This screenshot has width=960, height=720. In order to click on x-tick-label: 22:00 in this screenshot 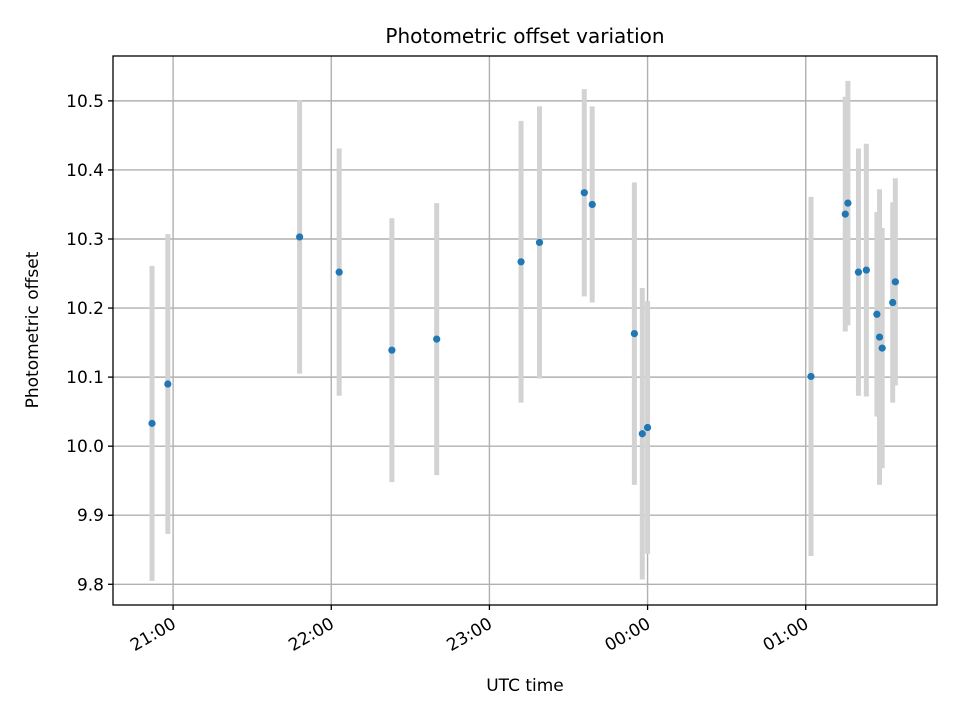, I will do `click(311, 635)`.